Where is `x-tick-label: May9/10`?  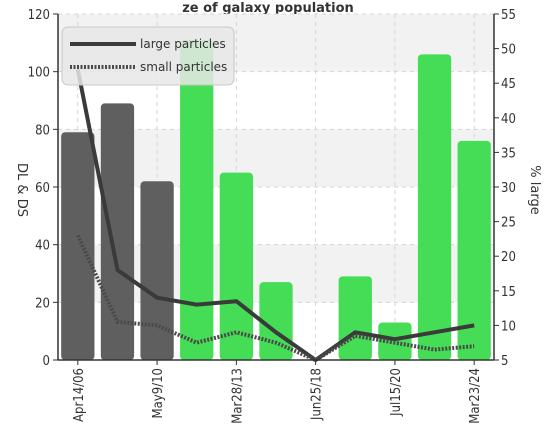 x-tick-label: May9/10 is located at coordinates (158, 393).